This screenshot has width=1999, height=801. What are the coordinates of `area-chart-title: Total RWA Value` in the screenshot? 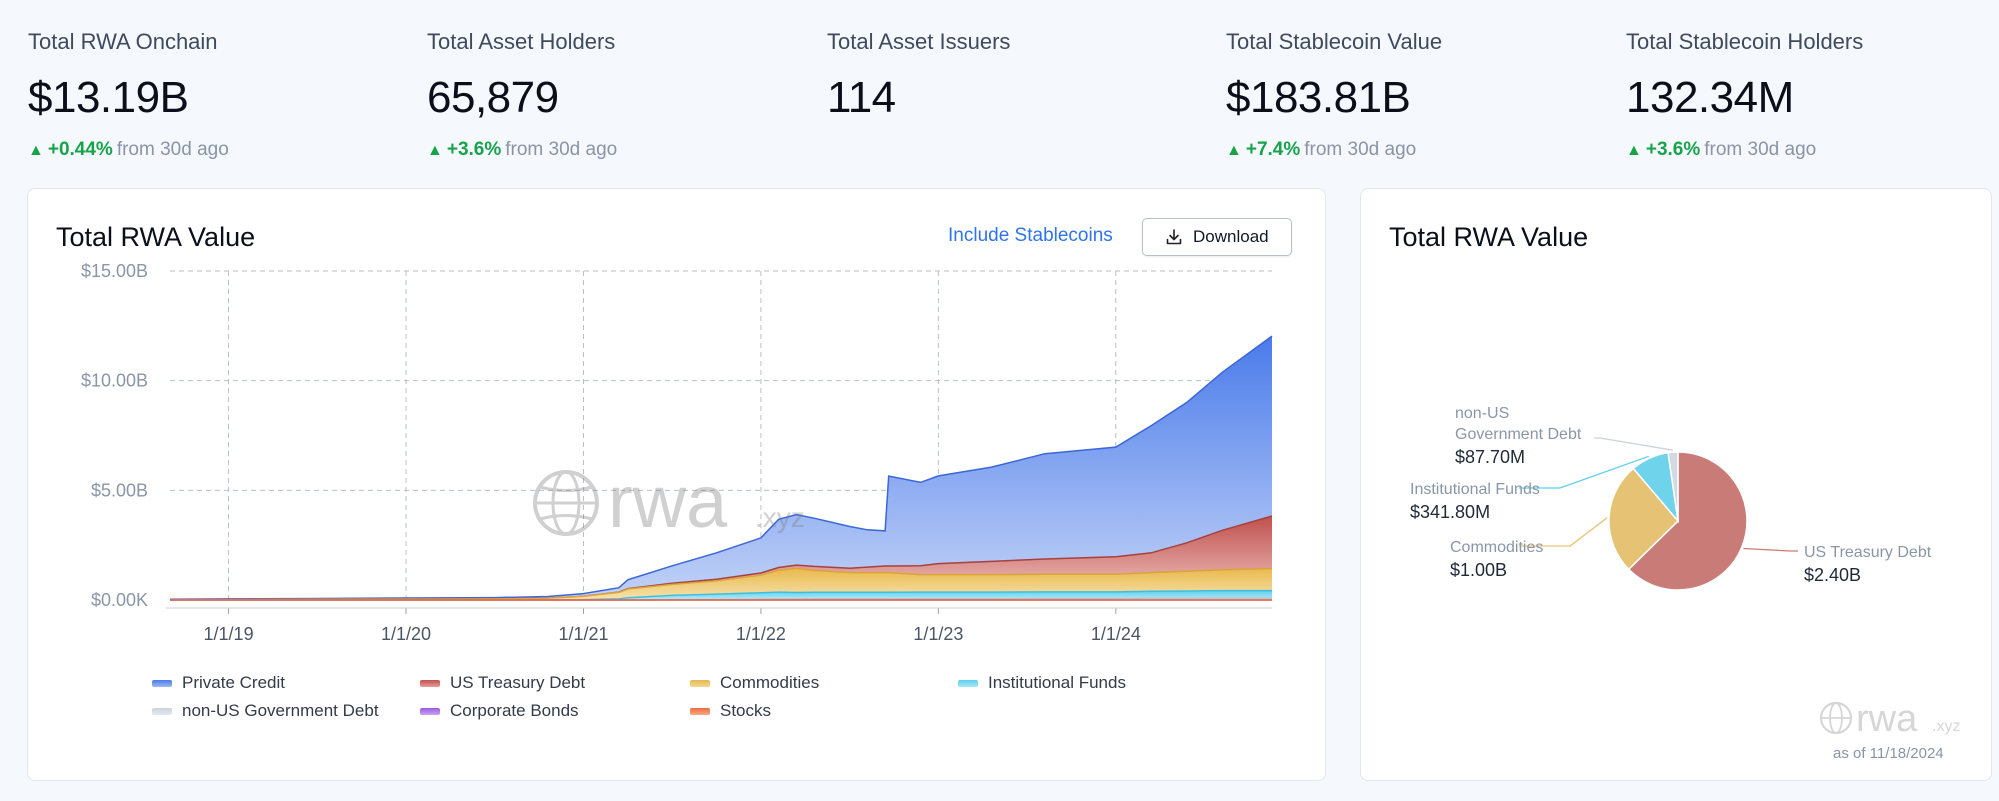 It's located at (156, 237).